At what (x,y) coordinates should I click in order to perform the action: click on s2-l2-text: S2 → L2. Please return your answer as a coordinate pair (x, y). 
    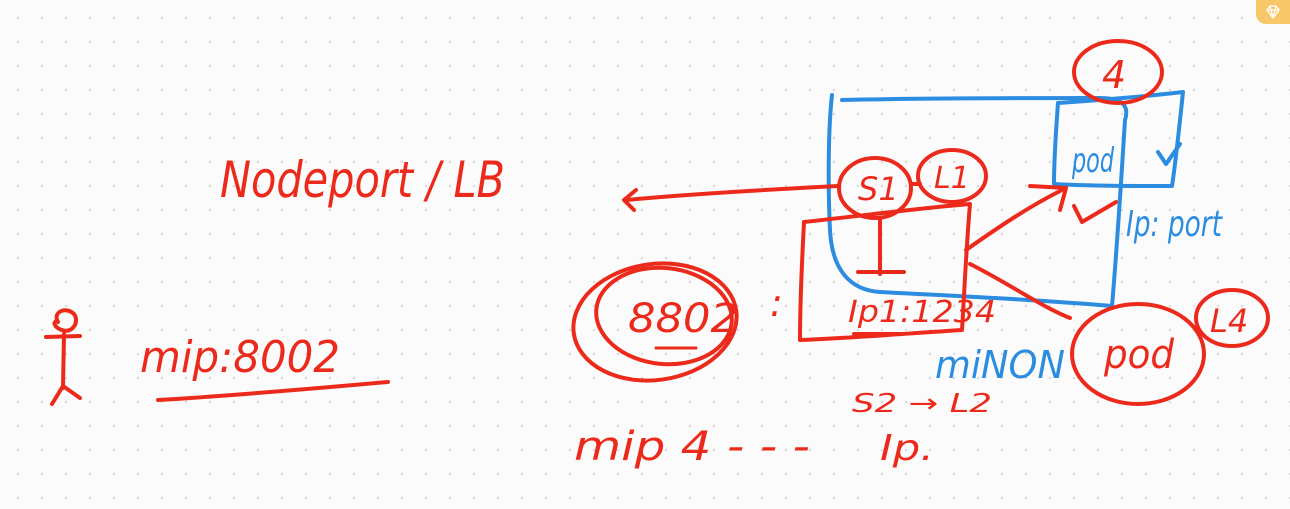
    Looking at the image, I should click on (922, 404).